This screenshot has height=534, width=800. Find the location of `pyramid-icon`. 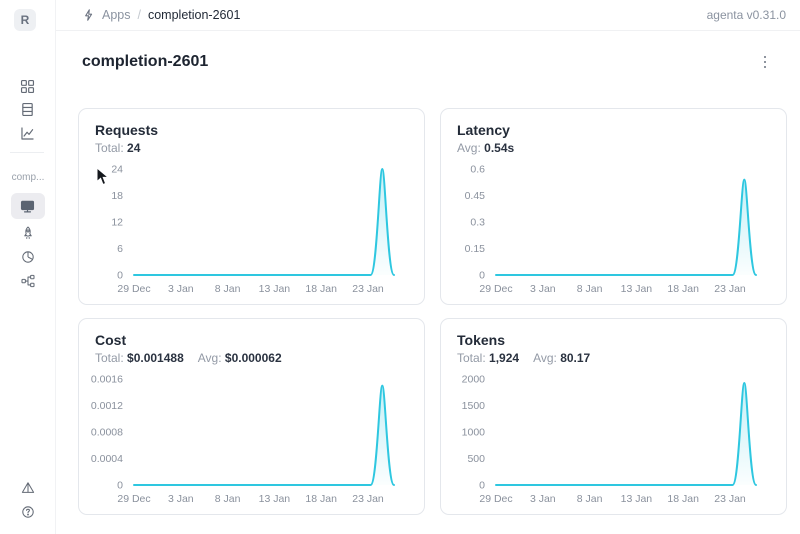

pyramid-icon is located at coordinates (28, 488).